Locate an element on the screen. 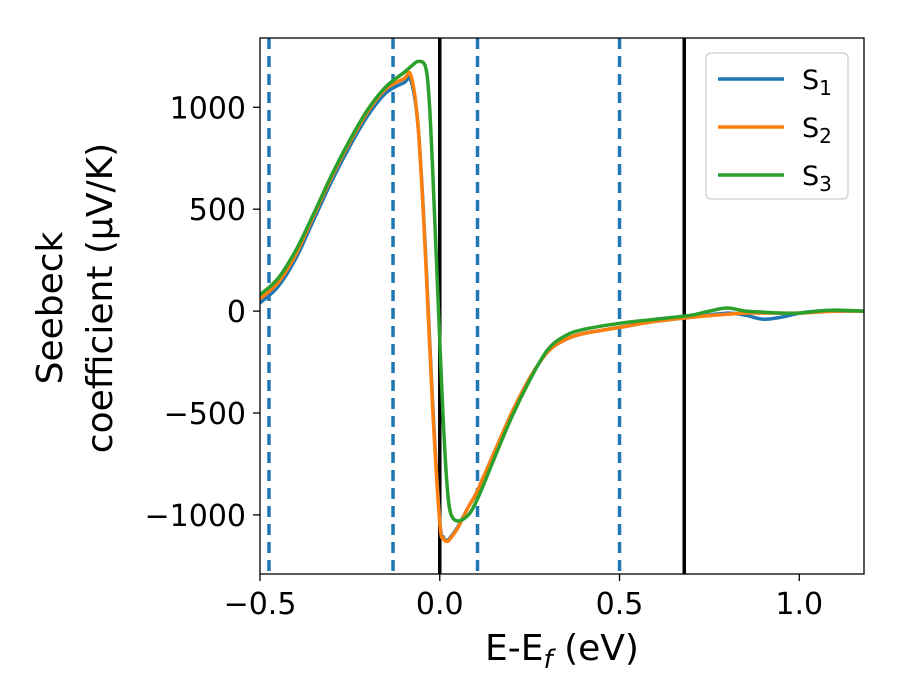 This screenshot has width=900, height=700. y-tick-label: 1000 is located at coordinates (208, 108).